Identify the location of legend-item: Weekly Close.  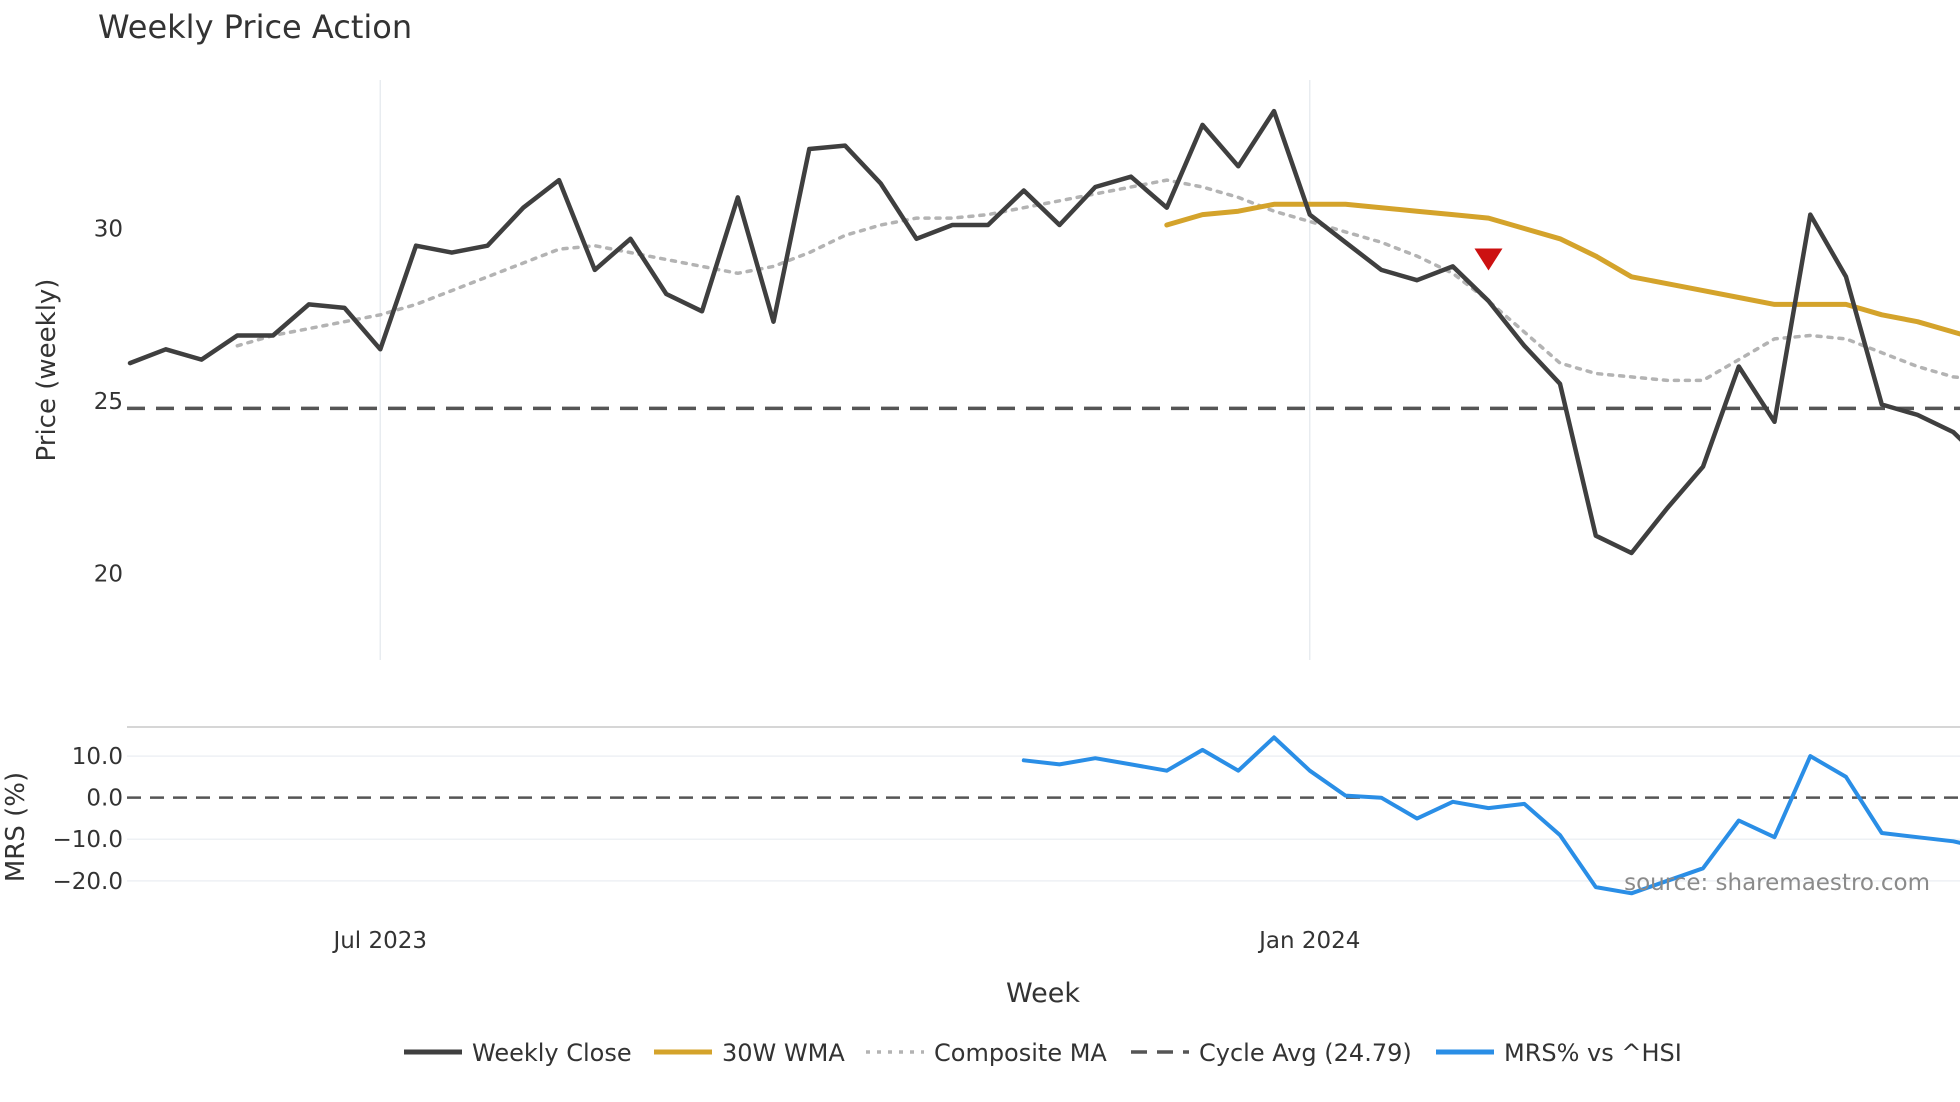
(518, 1053).